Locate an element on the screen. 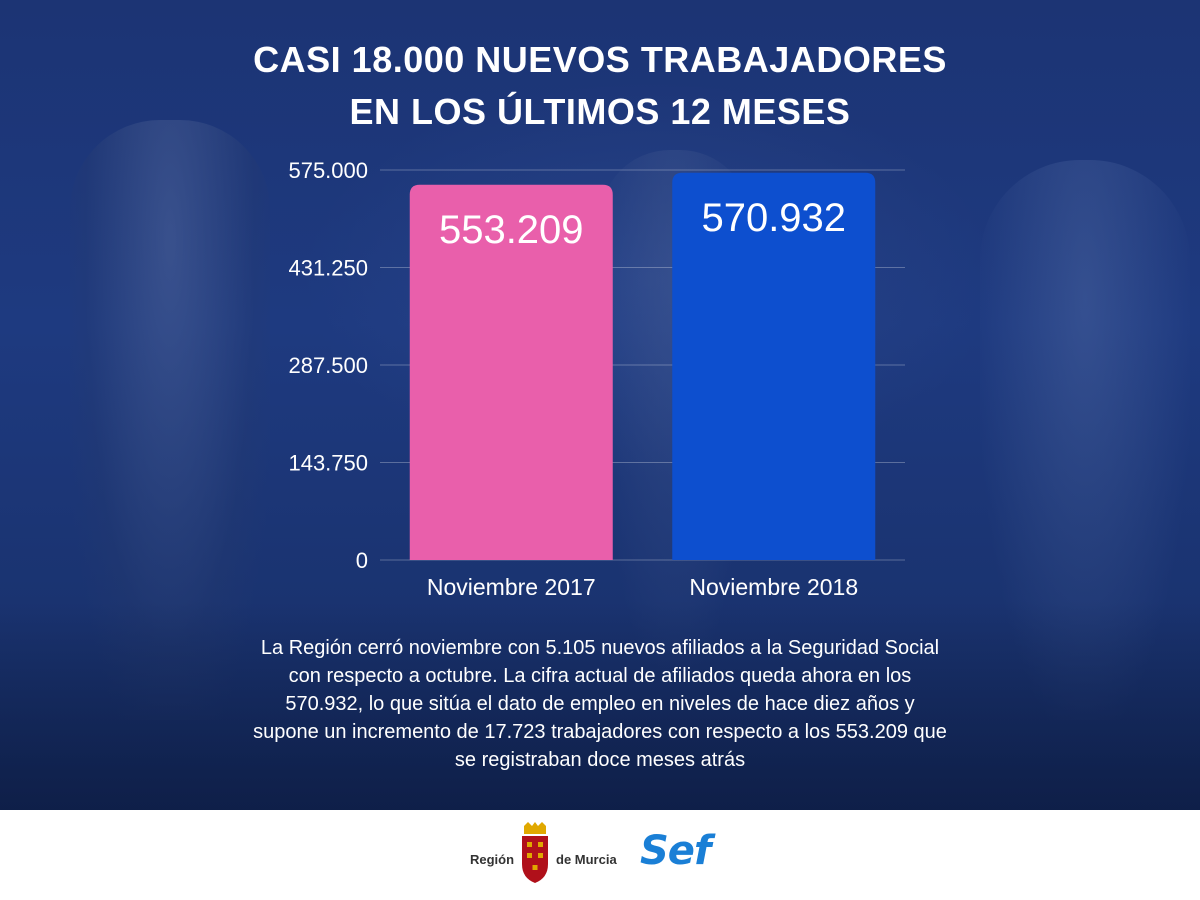  chart-y-axis: 0 143.750 287.500 431.250 575.000 is located at coordinates (328, 365).